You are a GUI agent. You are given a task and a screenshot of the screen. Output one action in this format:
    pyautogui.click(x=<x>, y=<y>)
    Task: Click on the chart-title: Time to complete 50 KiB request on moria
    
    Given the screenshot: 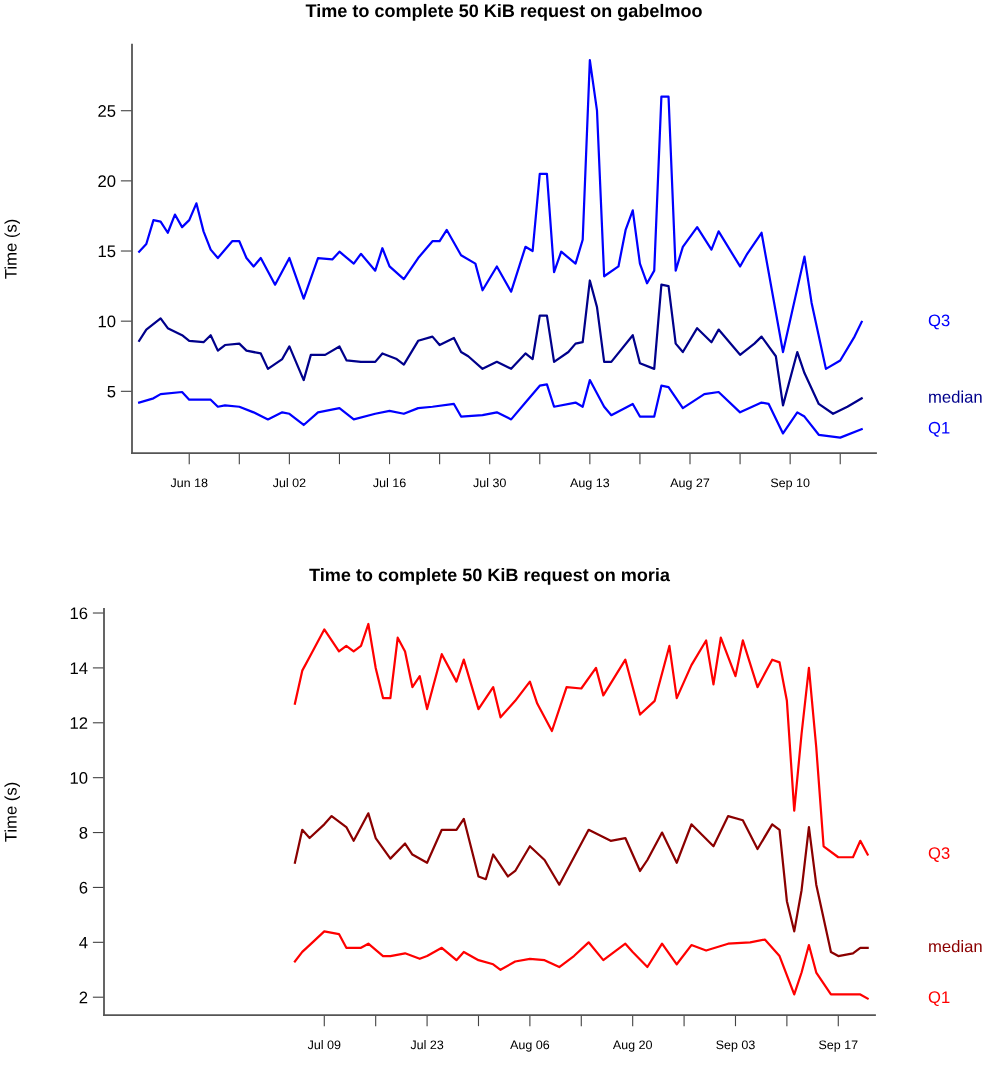 What is the action you would take?
    pyautogui.click(x=490, y=576)
    